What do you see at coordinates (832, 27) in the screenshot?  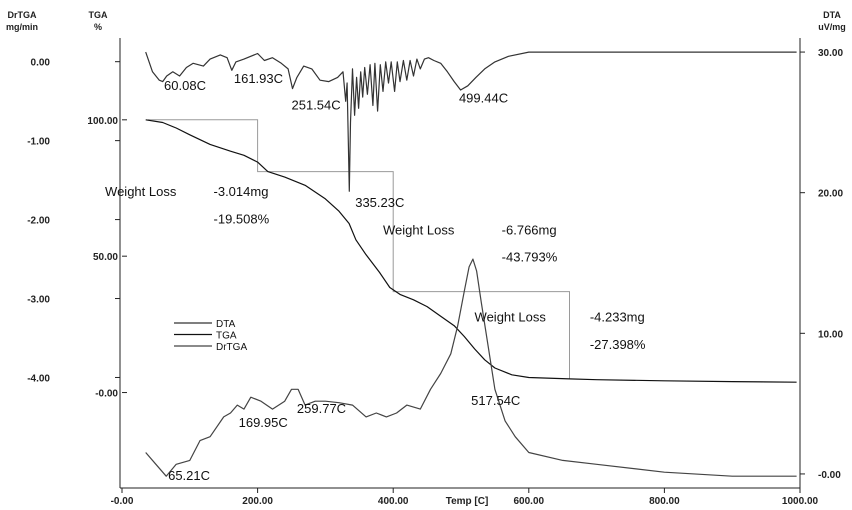 I see `dta-axis-unit: uV/mg` at bounding box center [832, 27].